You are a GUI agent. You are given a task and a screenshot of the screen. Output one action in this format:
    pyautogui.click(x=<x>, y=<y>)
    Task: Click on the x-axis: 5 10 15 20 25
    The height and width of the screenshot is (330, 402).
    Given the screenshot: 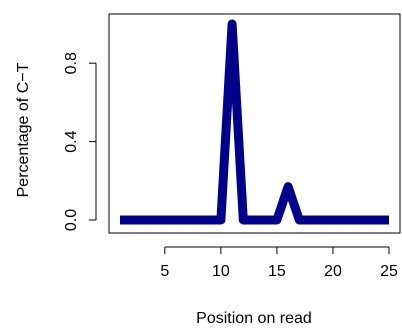 What is the action you would take?
    pyautogui.click(x=279, y=263)
    